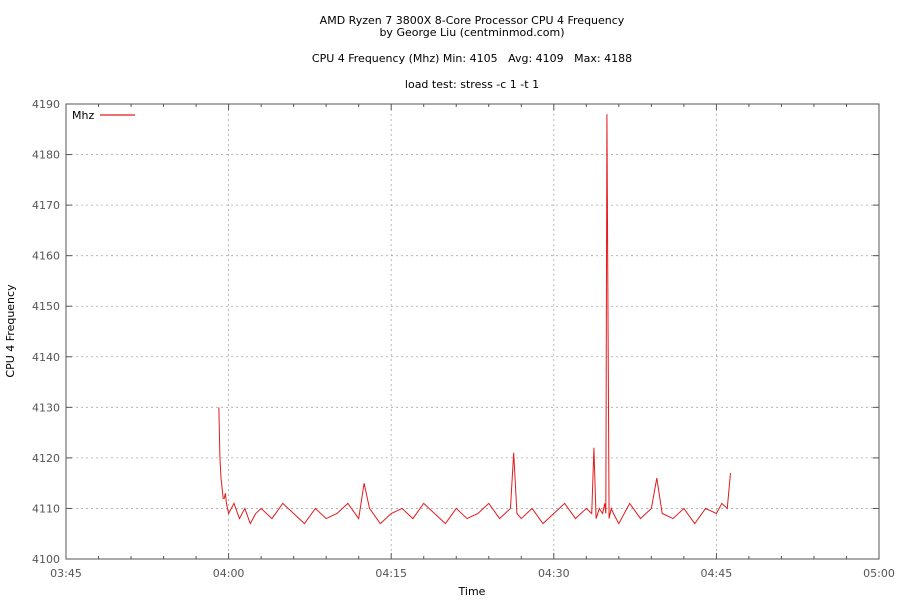 The height and width of the screenshot is (600, 900). What do you see at coordinates (879, 573) in the screenshot?
I see `x-tick-label: 05:00` at bounding box center [879, 573].